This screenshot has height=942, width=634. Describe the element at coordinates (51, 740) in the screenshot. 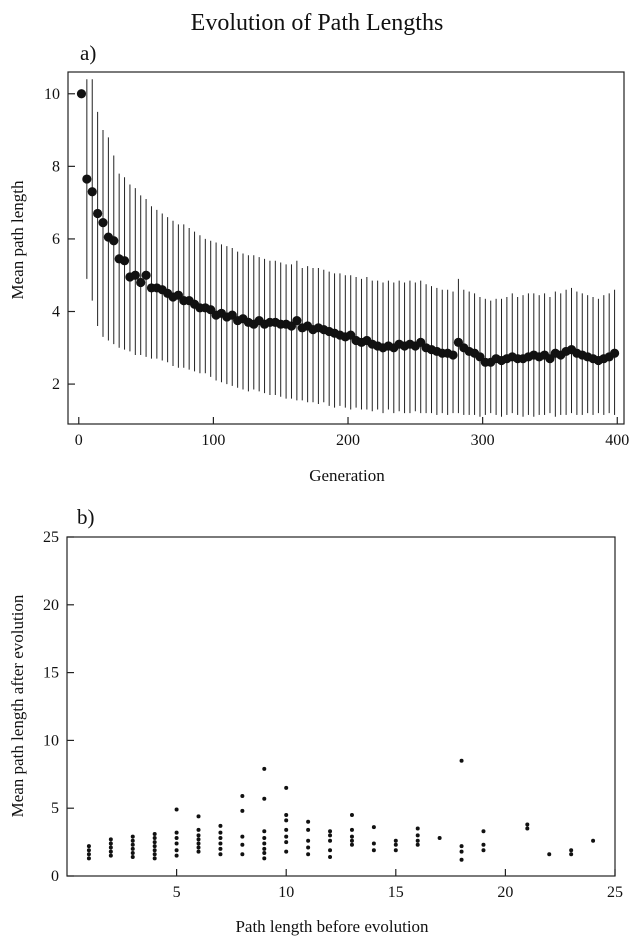

I see `panel-b-y-tick-label: 10` at that location.